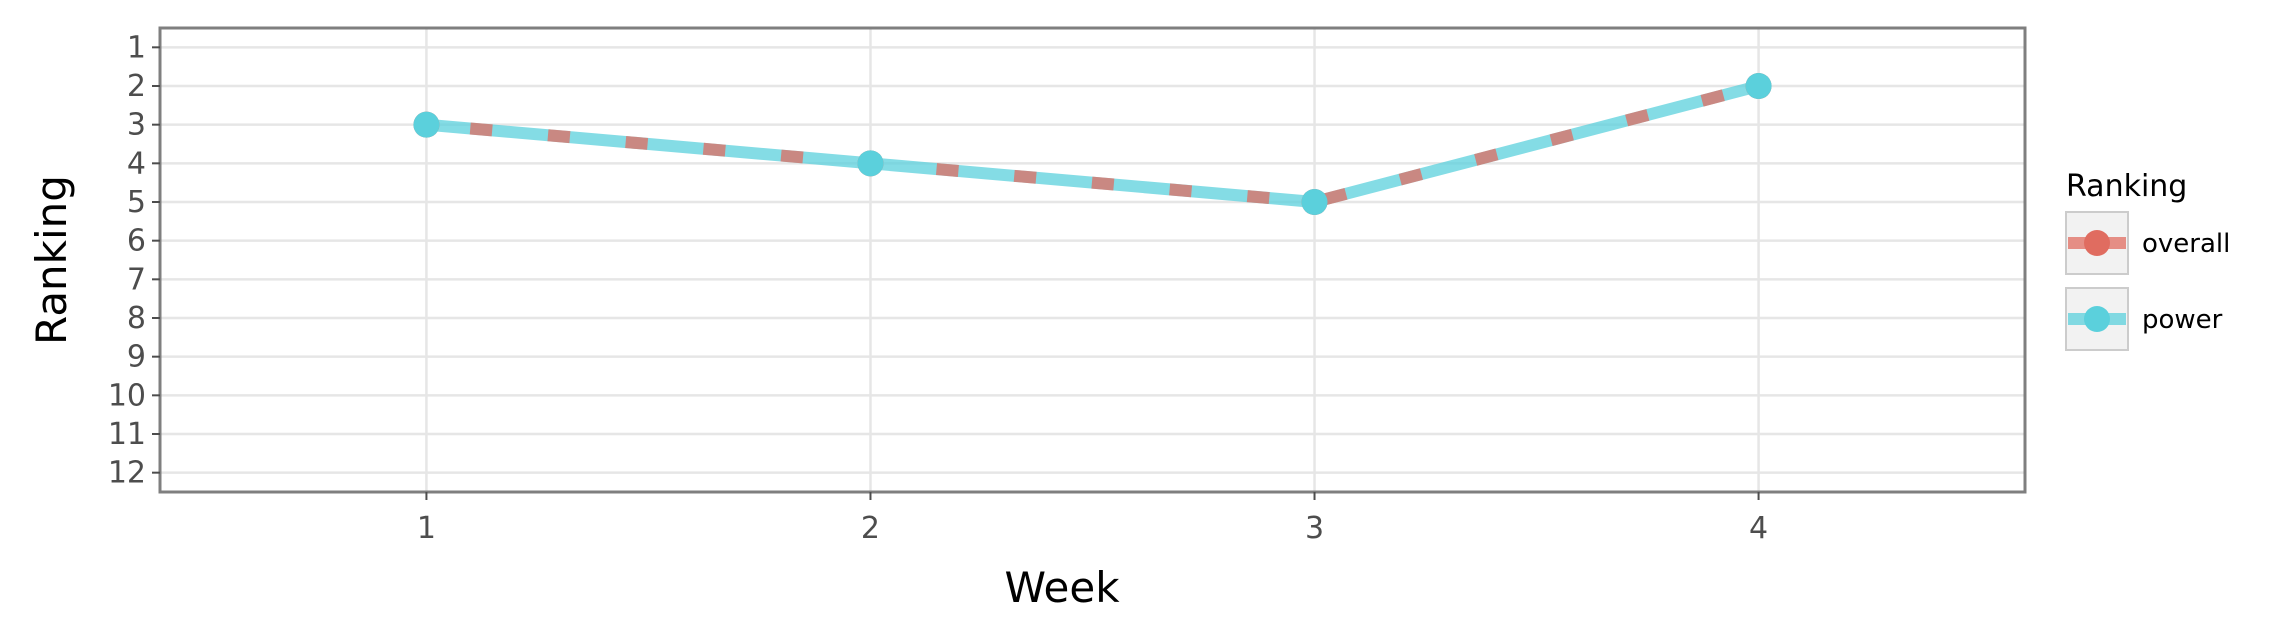  I want to click on y-tick-label: 12, so click(127, 473).